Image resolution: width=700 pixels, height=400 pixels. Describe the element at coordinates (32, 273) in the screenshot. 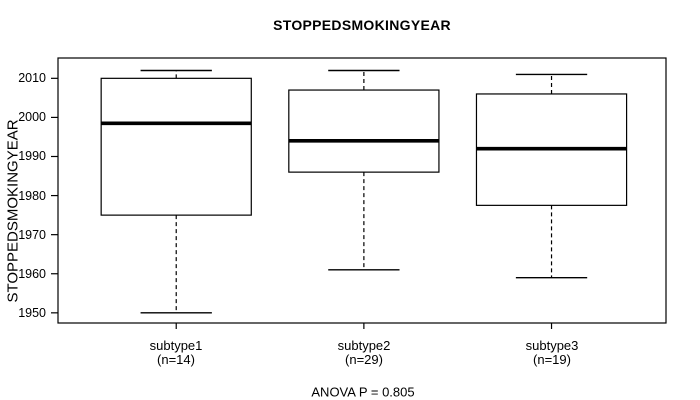

I see `y-tick-label: 1960` at that location.